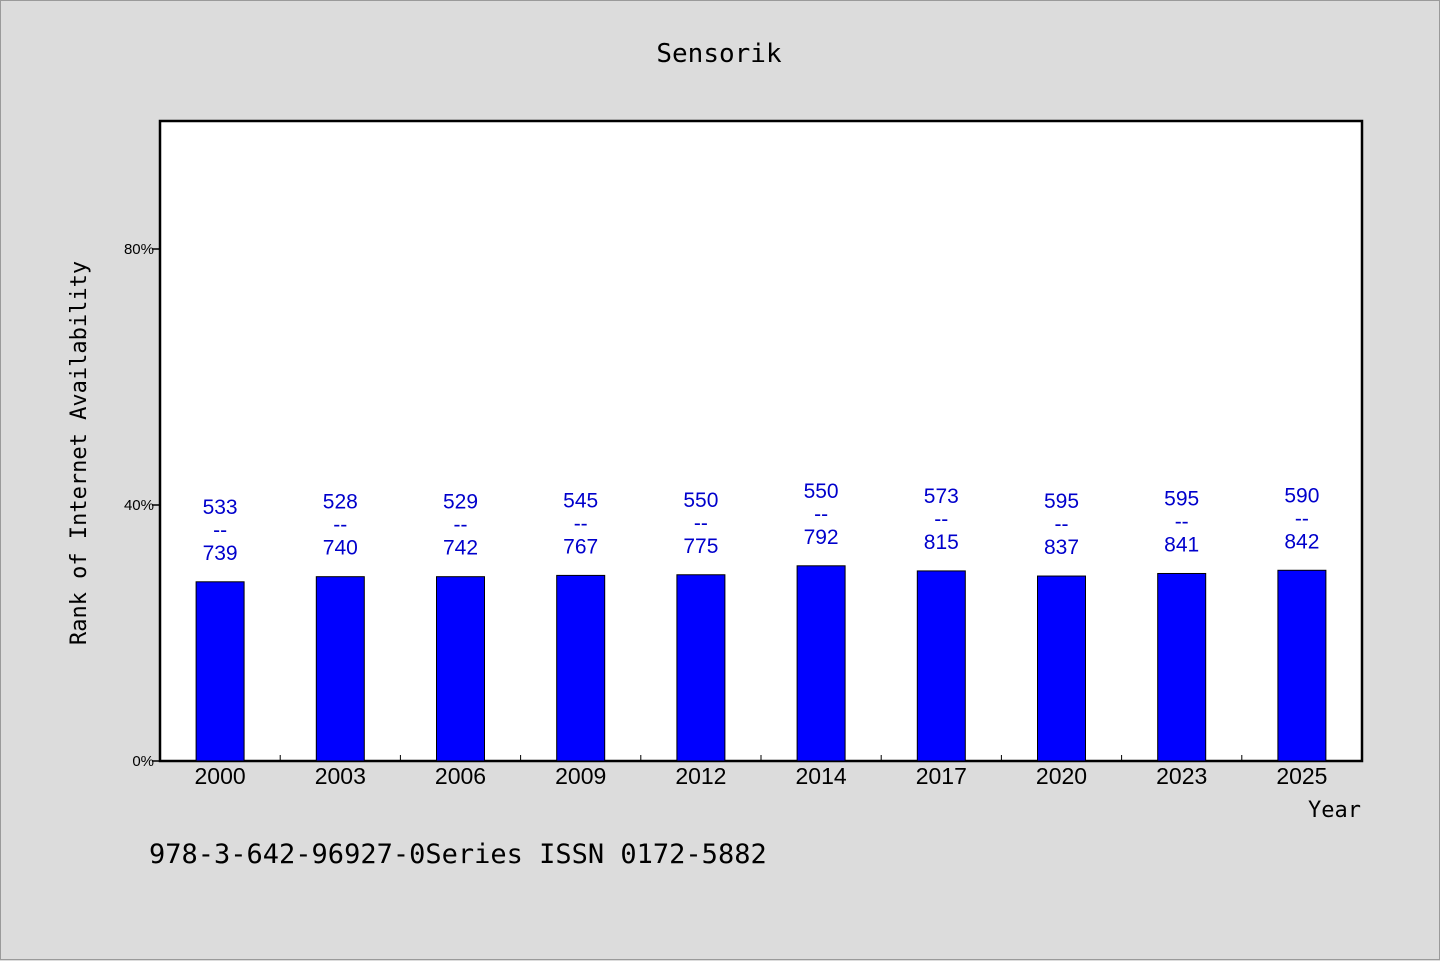 Image resolution: width=1440 pixels, height=961 pixels. What do you see at coordinates (79, 453) in the screenshot?
I see `y-axis-title: Rank of Internet Availability` at bounding box center [79, 453].